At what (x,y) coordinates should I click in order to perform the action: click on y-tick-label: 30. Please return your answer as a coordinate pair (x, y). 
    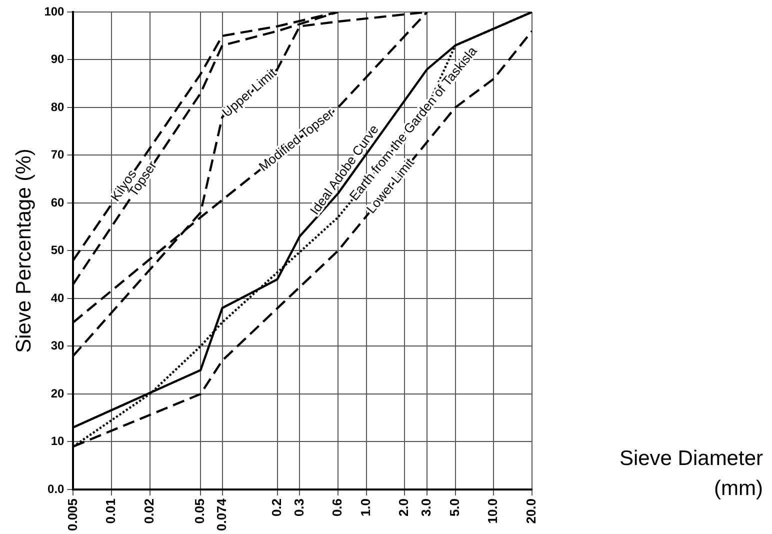
    Looking at the image, I should click on (57, 345).